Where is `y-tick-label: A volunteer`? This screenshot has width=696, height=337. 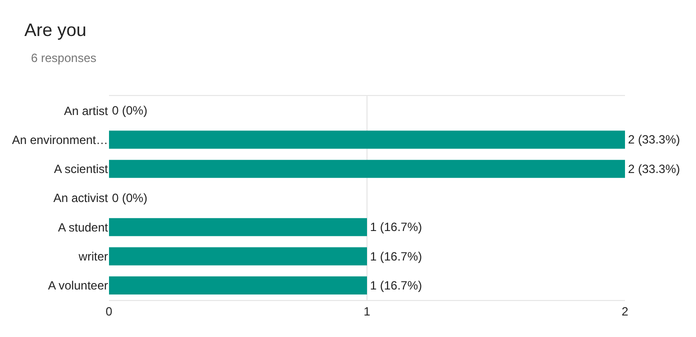
y-tick-label: A volunteer is located at coordinates (78, 285).